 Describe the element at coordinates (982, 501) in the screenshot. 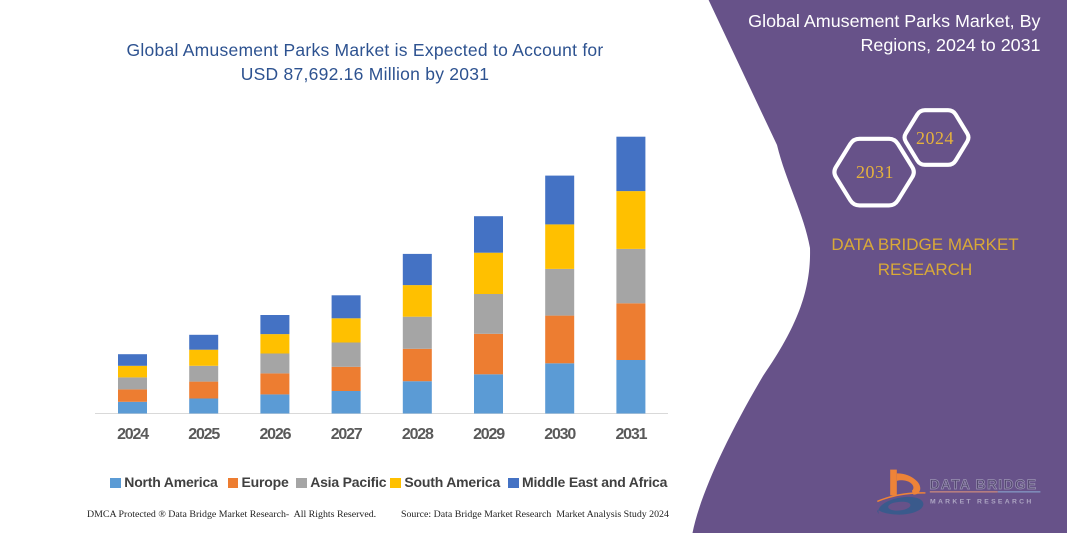

I see `svg-text: MARKET RESEARCH` at that location.